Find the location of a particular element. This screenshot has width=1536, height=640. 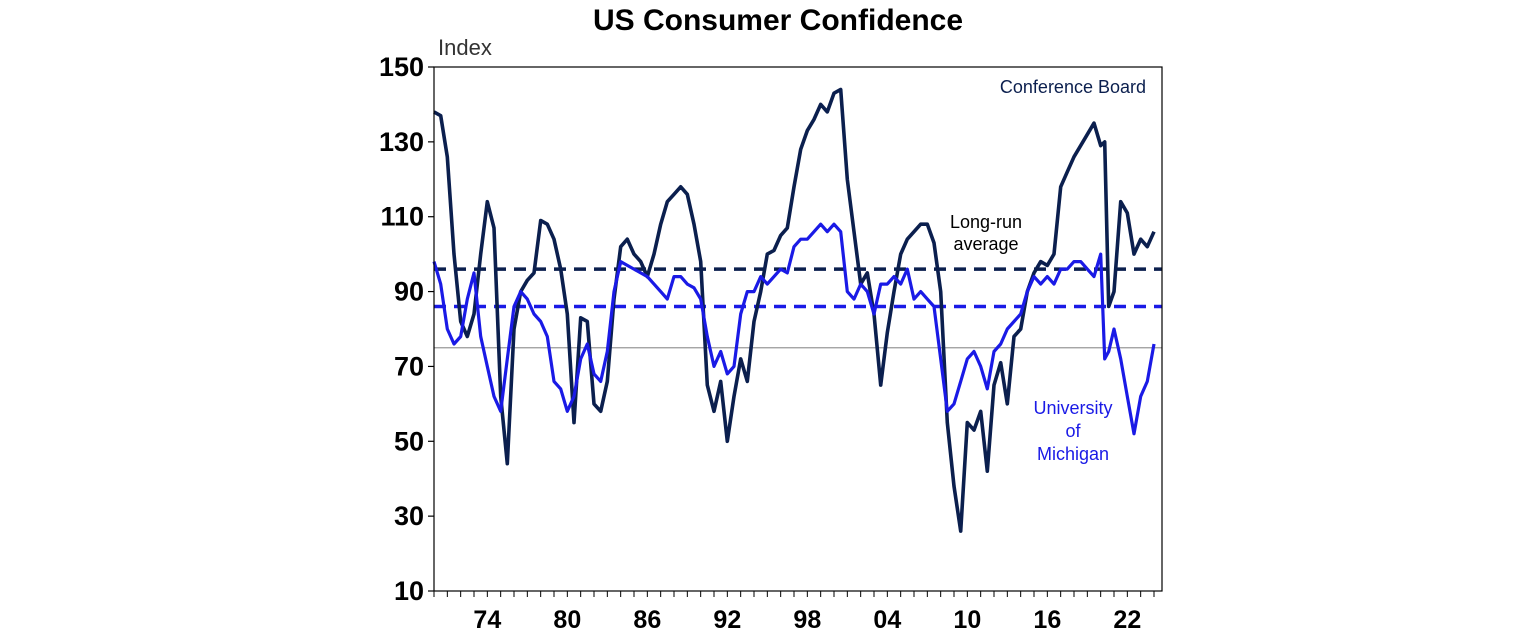

annotation-2-line-0: University is located at coordinates (1072, 408).